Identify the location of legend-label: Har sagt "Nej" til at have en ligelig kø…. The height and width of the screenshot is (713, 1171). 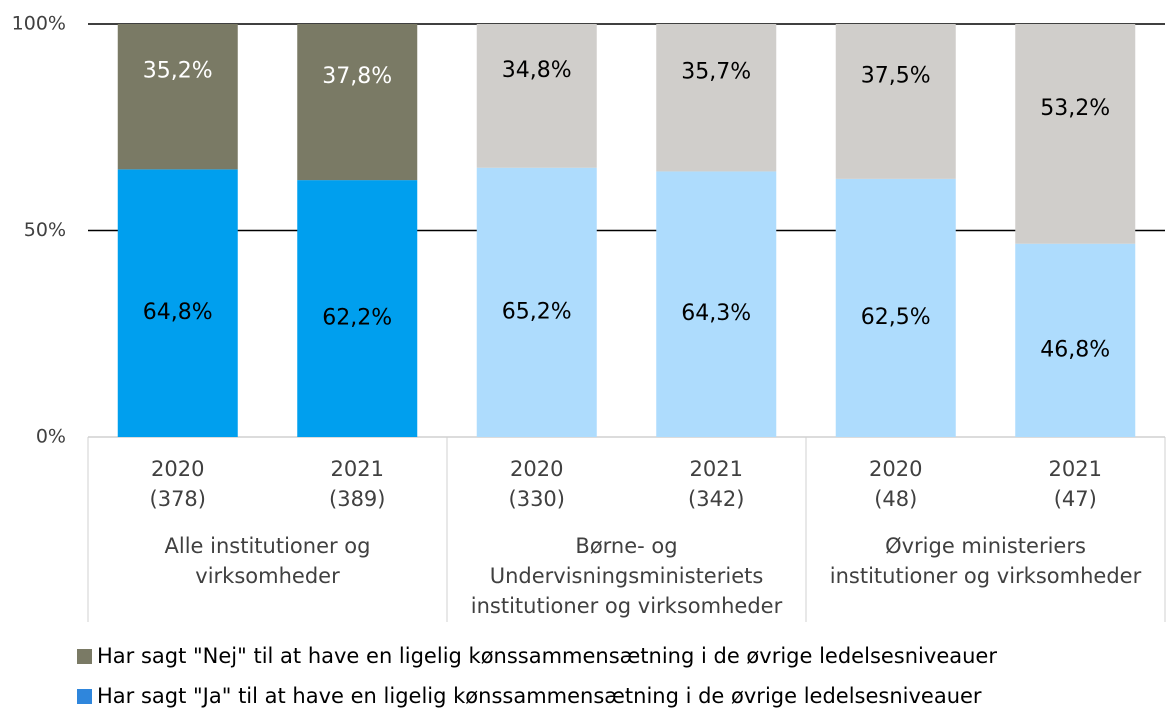
(547, 656).